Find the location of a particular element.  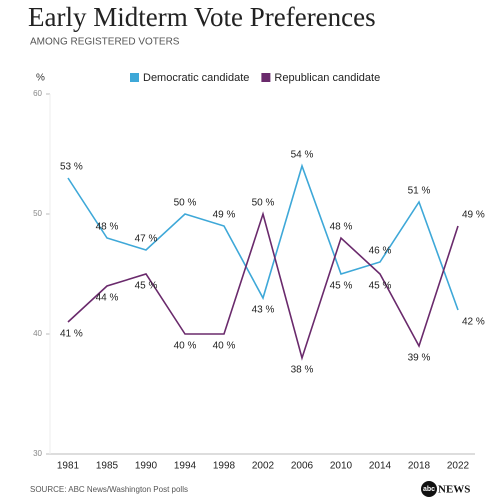

logo-text: NEWS is located at coordinates (454, 490).